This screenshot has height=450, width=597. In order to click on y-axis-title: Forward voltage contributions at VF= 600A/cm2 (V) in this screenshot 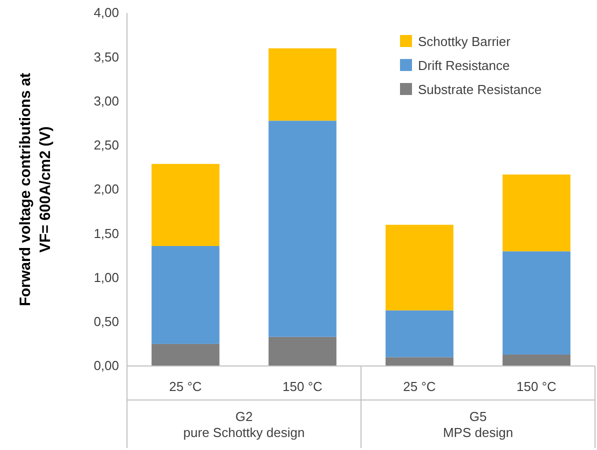, I will do `click(35, 189)`.